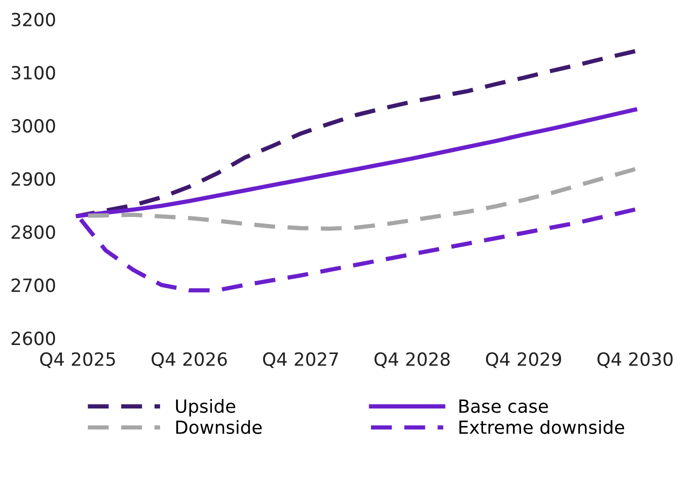 The height and width of the screenshot is (483, 679). Describe the element at coordinates (206, 407) in the screenshot. I see `legend-label: Upside` at that location.